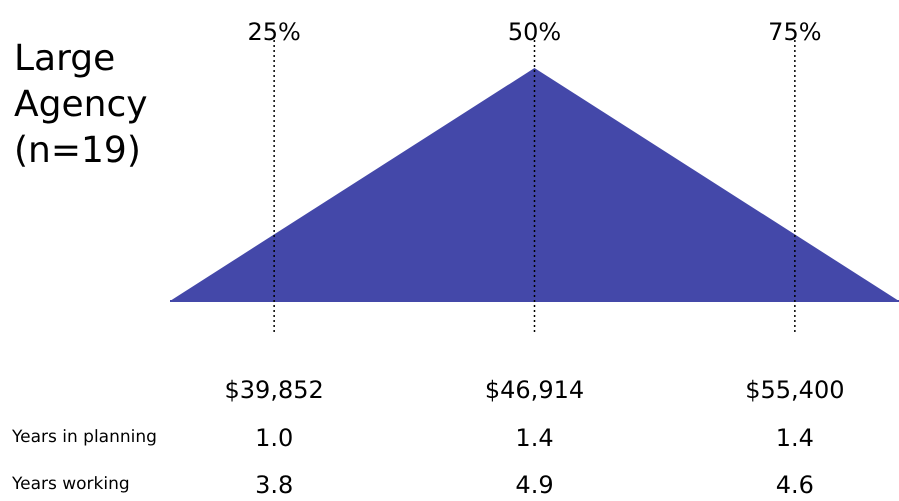 The width and height of the screenshot is (899, 501). What do you see at coordinates (274, 390) in the screenshot?
I see `text: $39,852` at bounding box center [274, 390].